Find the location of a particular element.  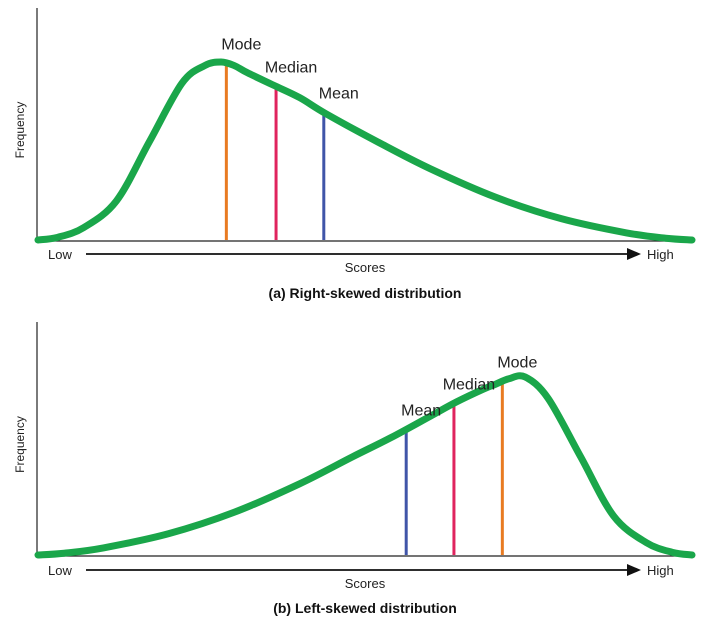

chart-title: (b) Left-skewed distribution is located at coordinates (365, 608).